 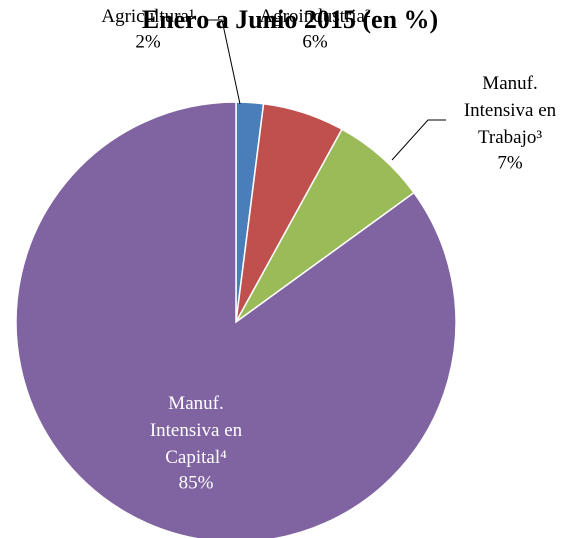 What do you see at coordinates (315, 16) in the screenshot?
I see `slice-label: Agroindustria²` at bounding box center [315, 16].